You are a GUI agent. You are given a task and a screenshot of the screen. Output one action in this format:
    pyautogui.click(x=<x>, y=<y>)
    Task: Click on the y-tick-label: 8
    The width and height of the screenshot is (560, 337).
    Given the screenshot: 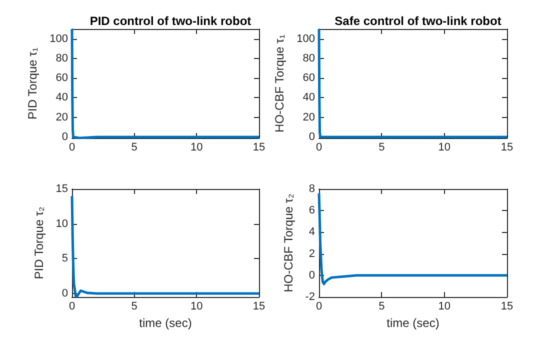 What is the action you would take?
    pyautogui.click(x=311, y=189)
    